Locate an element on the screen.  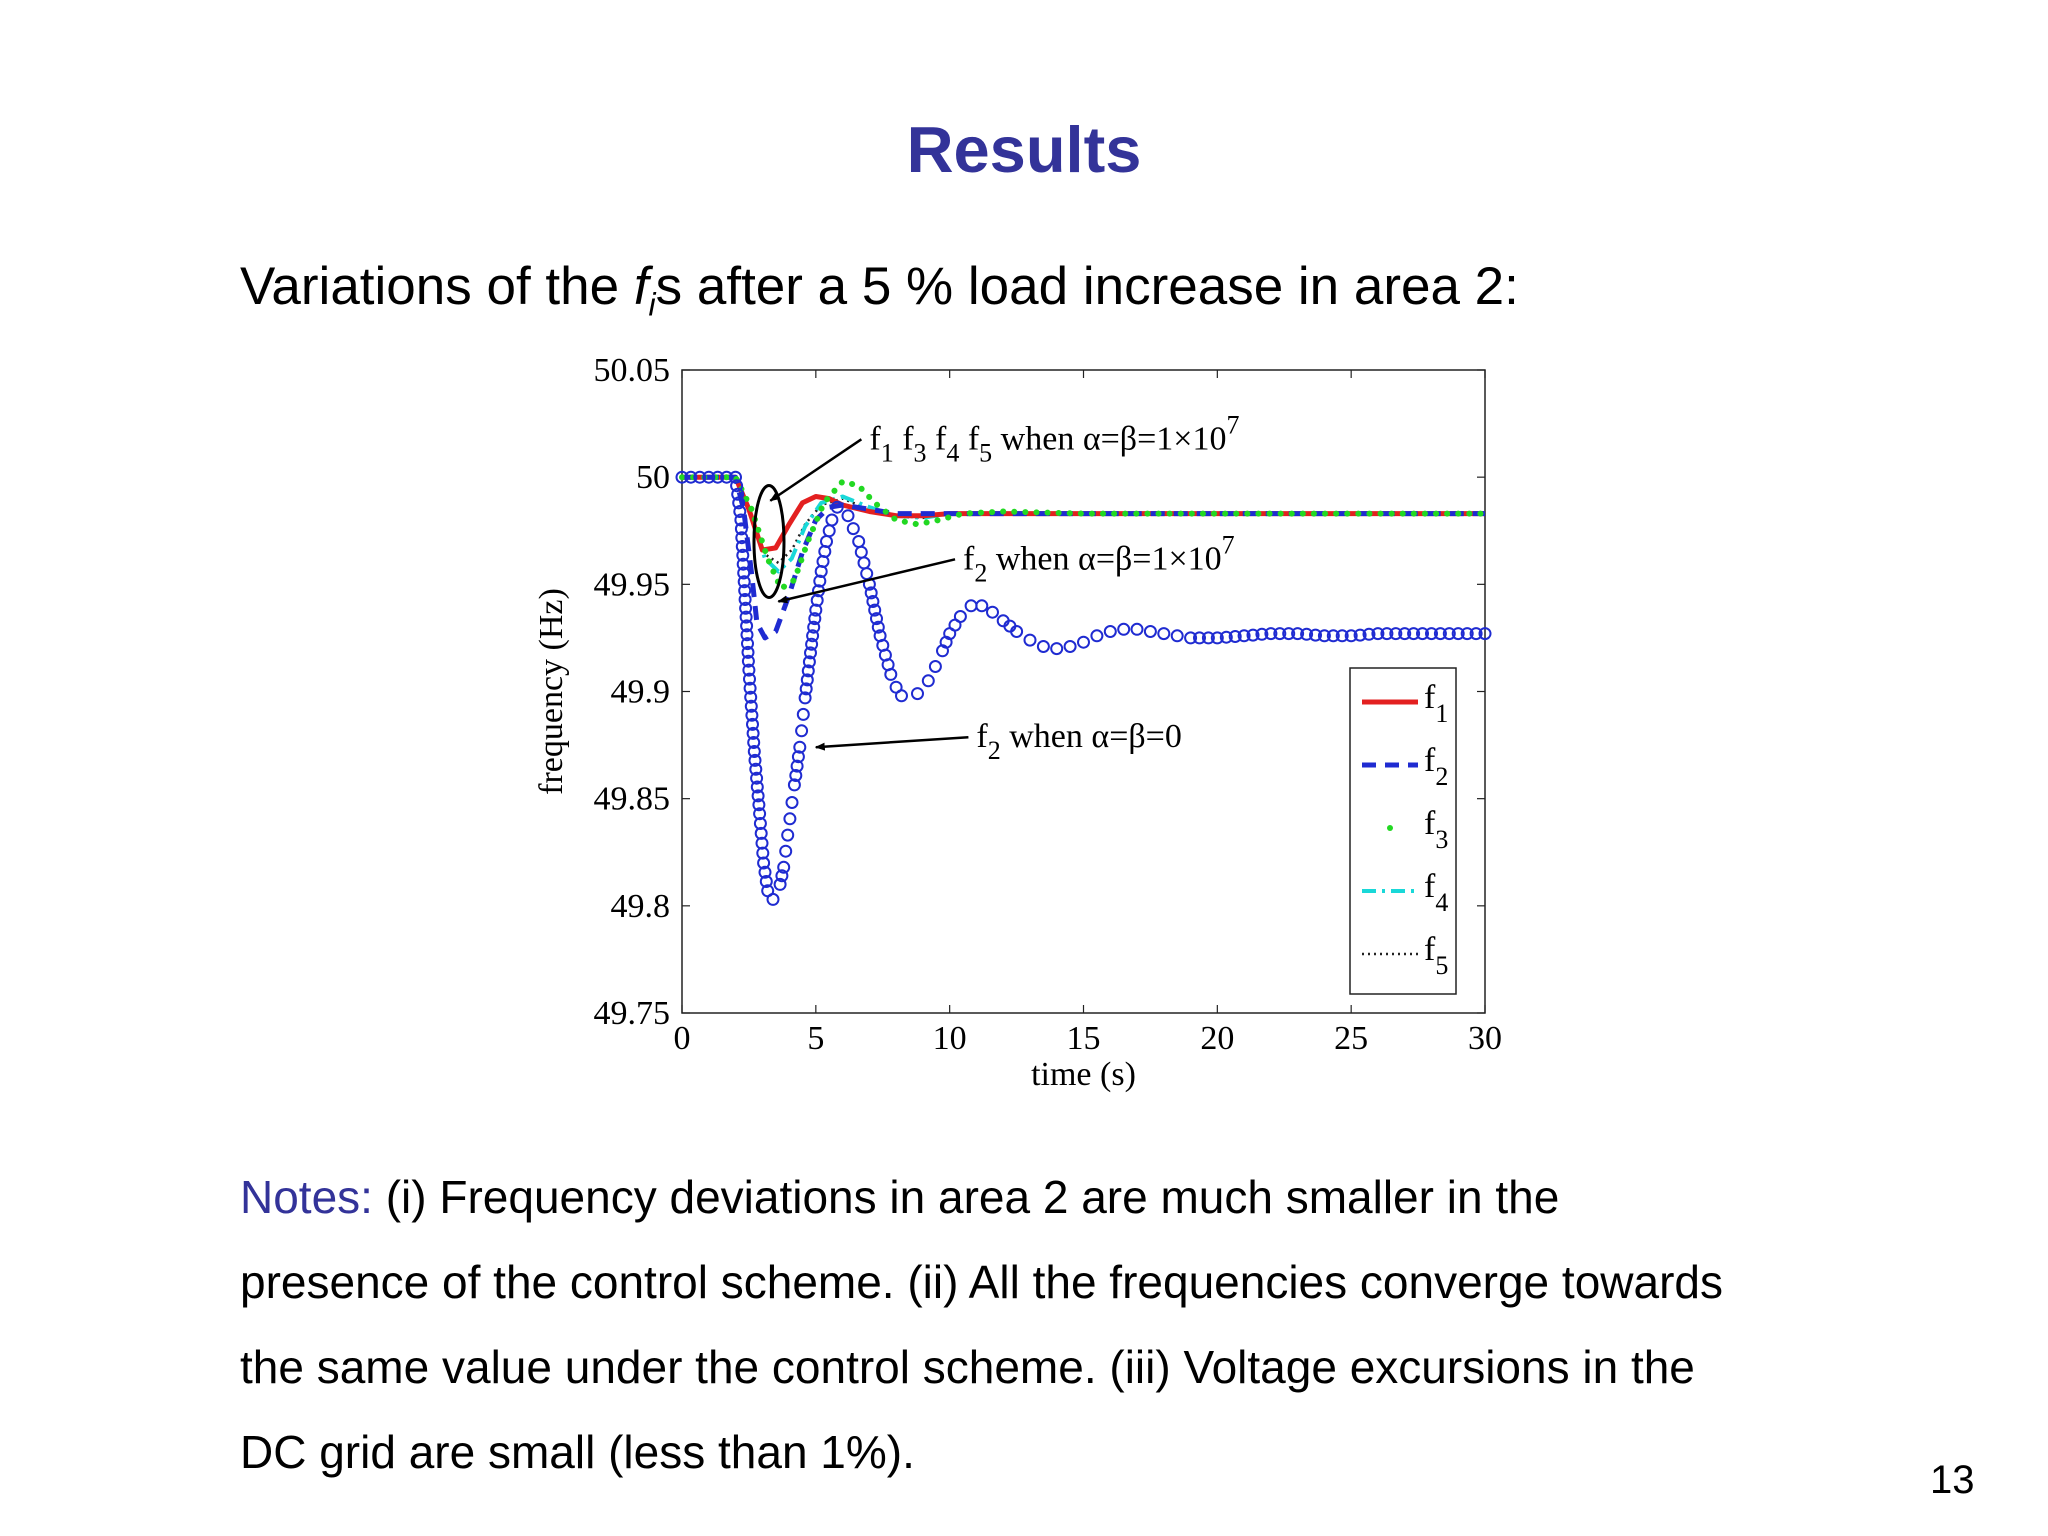
annotation-part: 5 is located at coordinates (985, 452).